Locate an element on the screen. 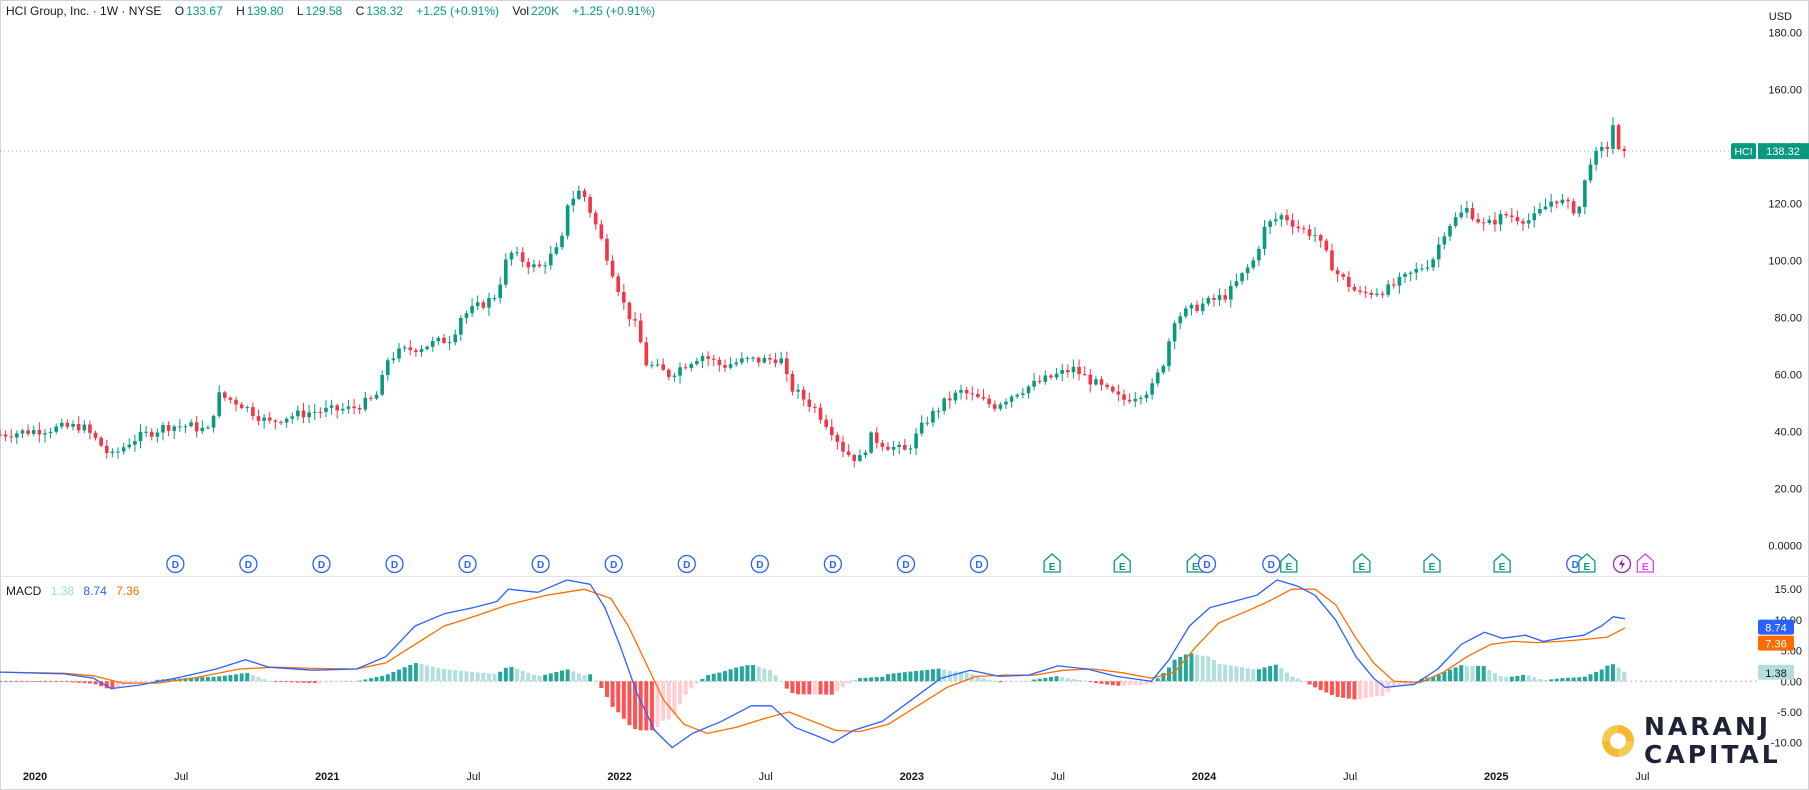 Image resolution: width=1809 pixels, height=790 pixels. symbol-name: HCI Group, Inc. · 1W · NYSE is located at coordinates (84, 11).